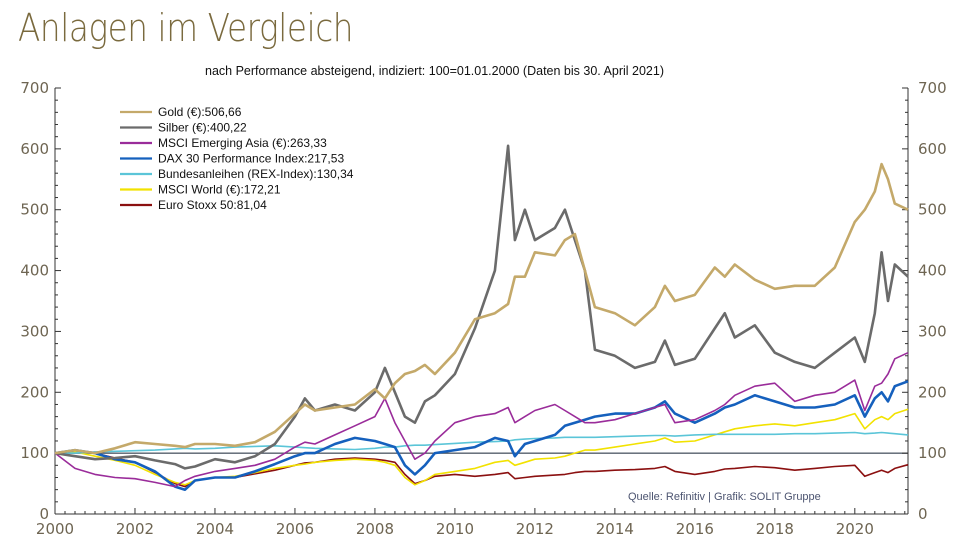 The image size is (960, 556). What do you see at coordinates (242, 143) in the screenshot?
I see `legend-label: MSCI Emerging Asia (€):263,33` at bounding box center [242, 143].